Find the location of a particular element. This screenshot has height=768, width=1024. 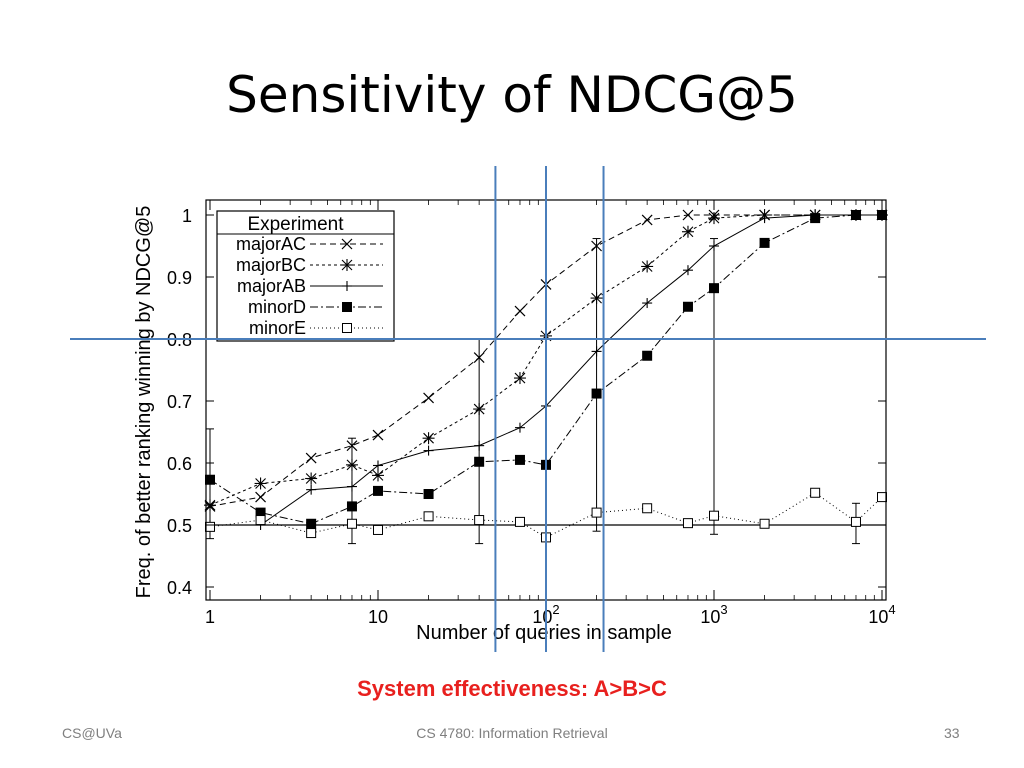

y-tick-label: 0.5 is located at coordinates (179, 526).